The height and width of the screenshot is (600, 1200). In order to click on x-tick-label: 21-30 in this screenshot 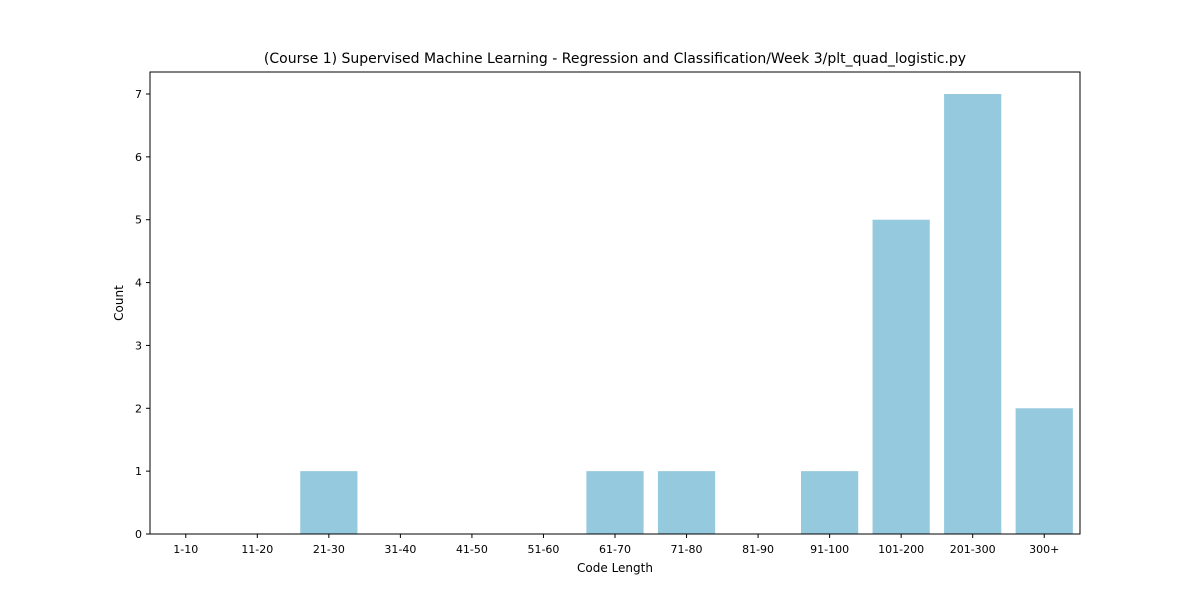, I will do `click(329, 549)`.